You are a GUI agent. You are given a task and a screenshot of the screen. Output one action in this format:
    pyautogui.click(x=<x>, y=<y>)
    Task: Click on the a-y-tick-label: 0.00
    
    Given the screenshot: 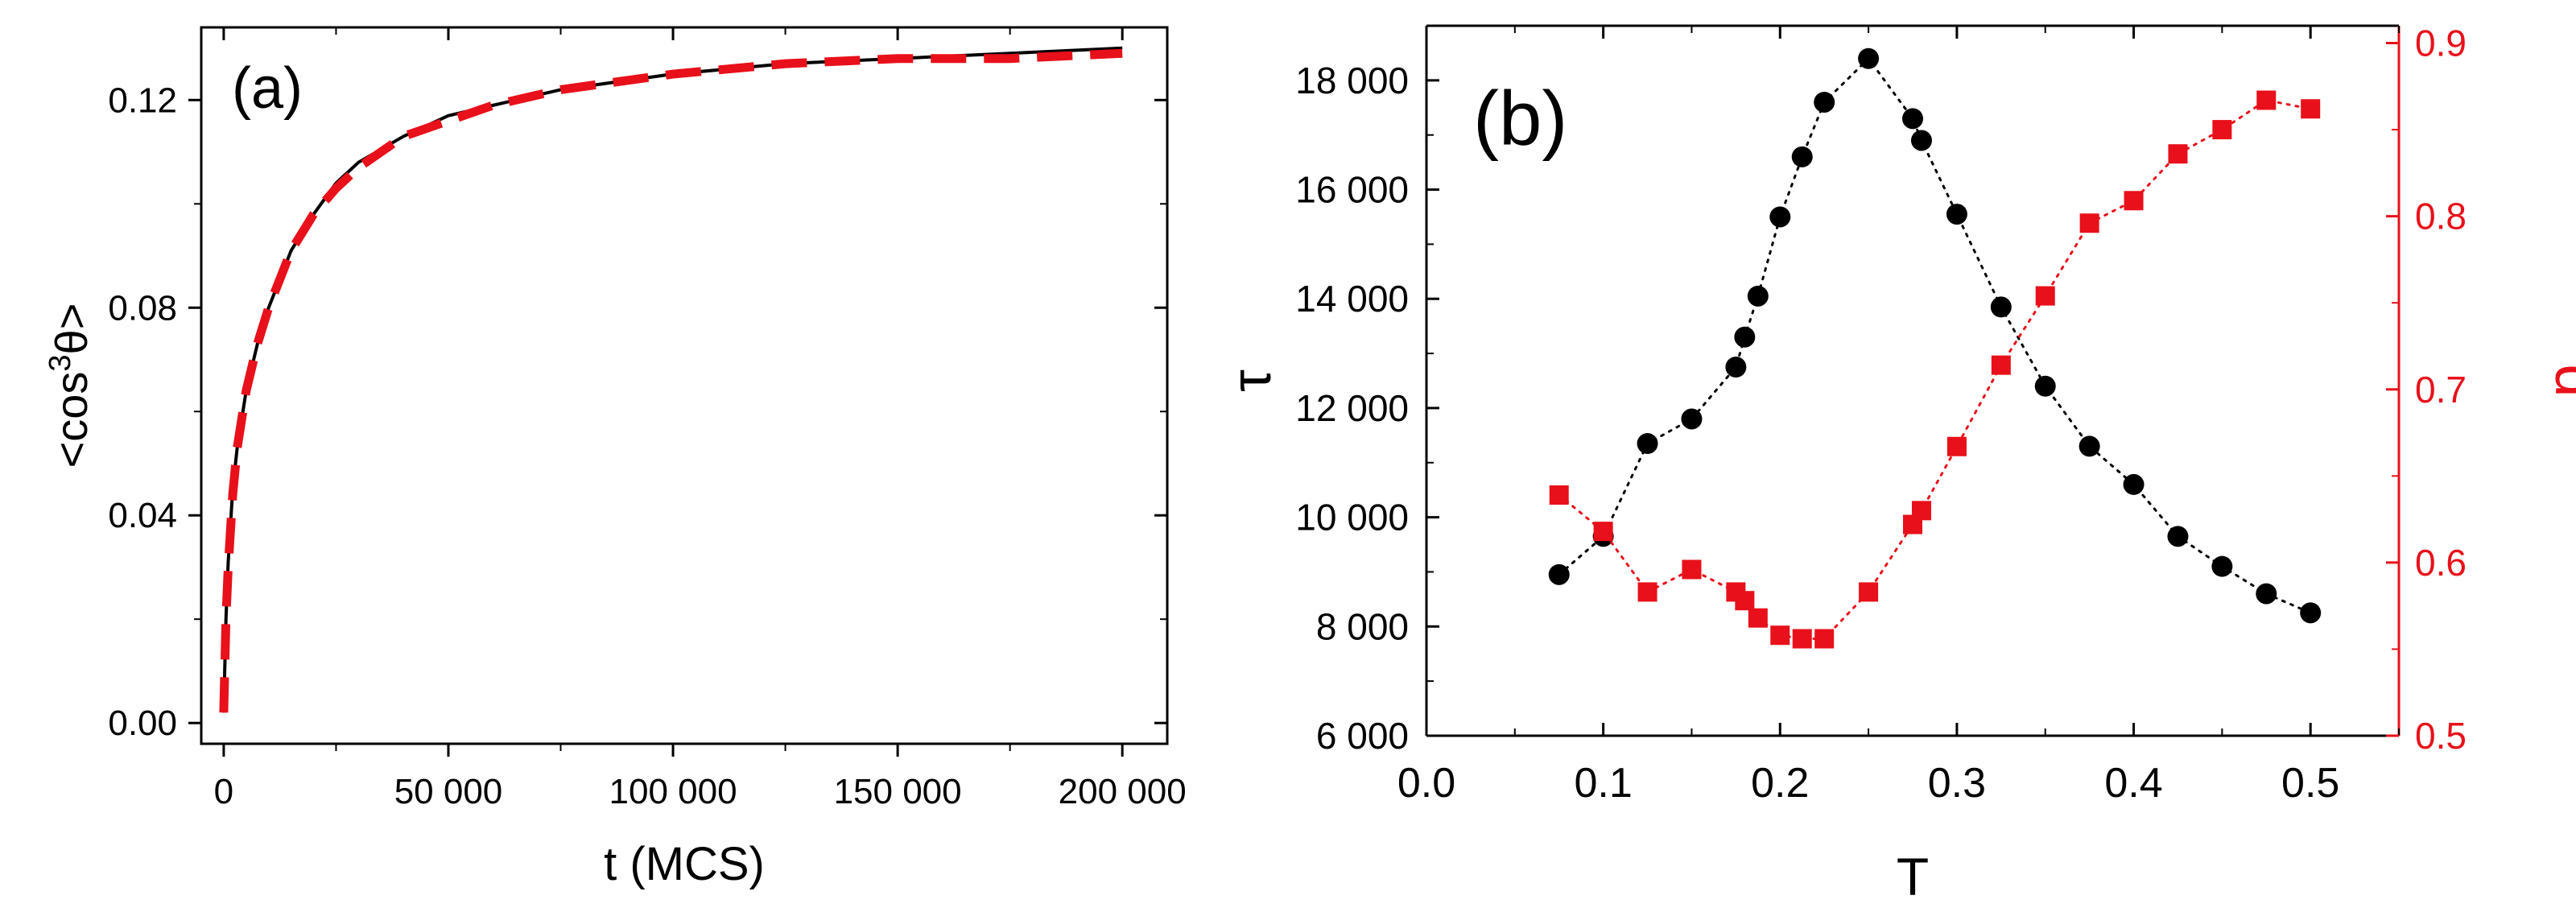 What is the action you would take?
    pyautogui.click(x=142, y=723)
    